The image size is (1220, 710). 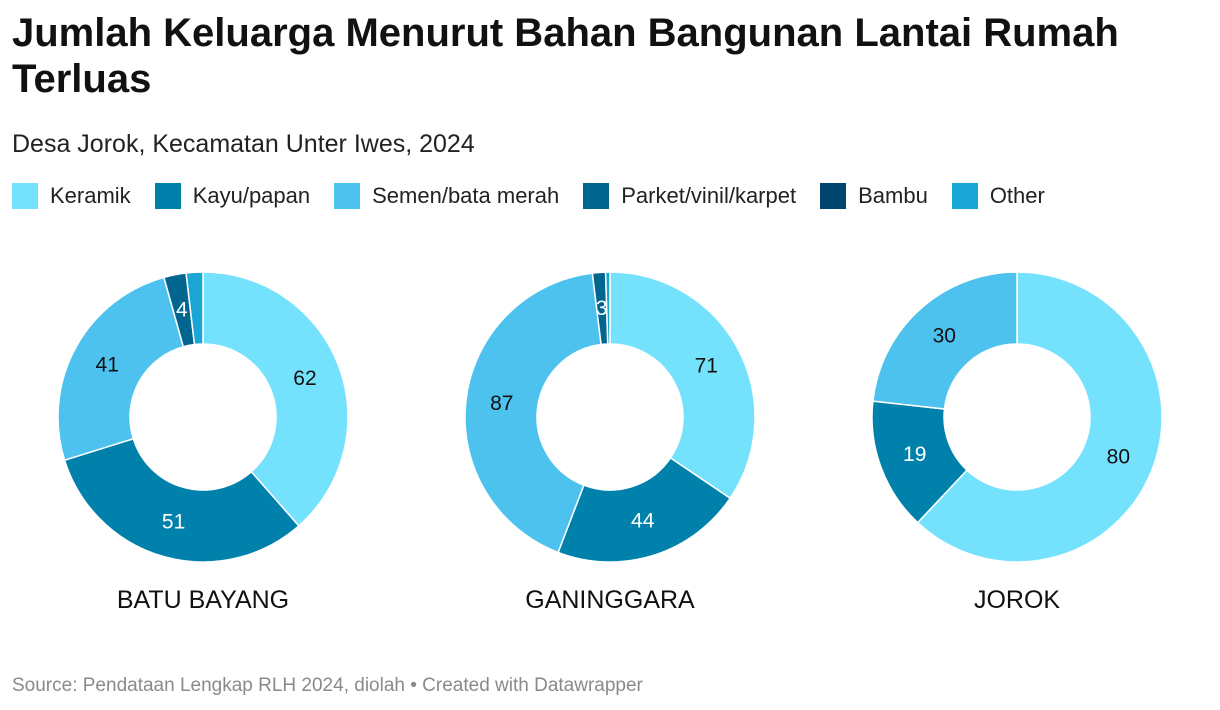 I want to click on legend-item-kayu-papan: Kayu/papan, so click(x=232, y=196).